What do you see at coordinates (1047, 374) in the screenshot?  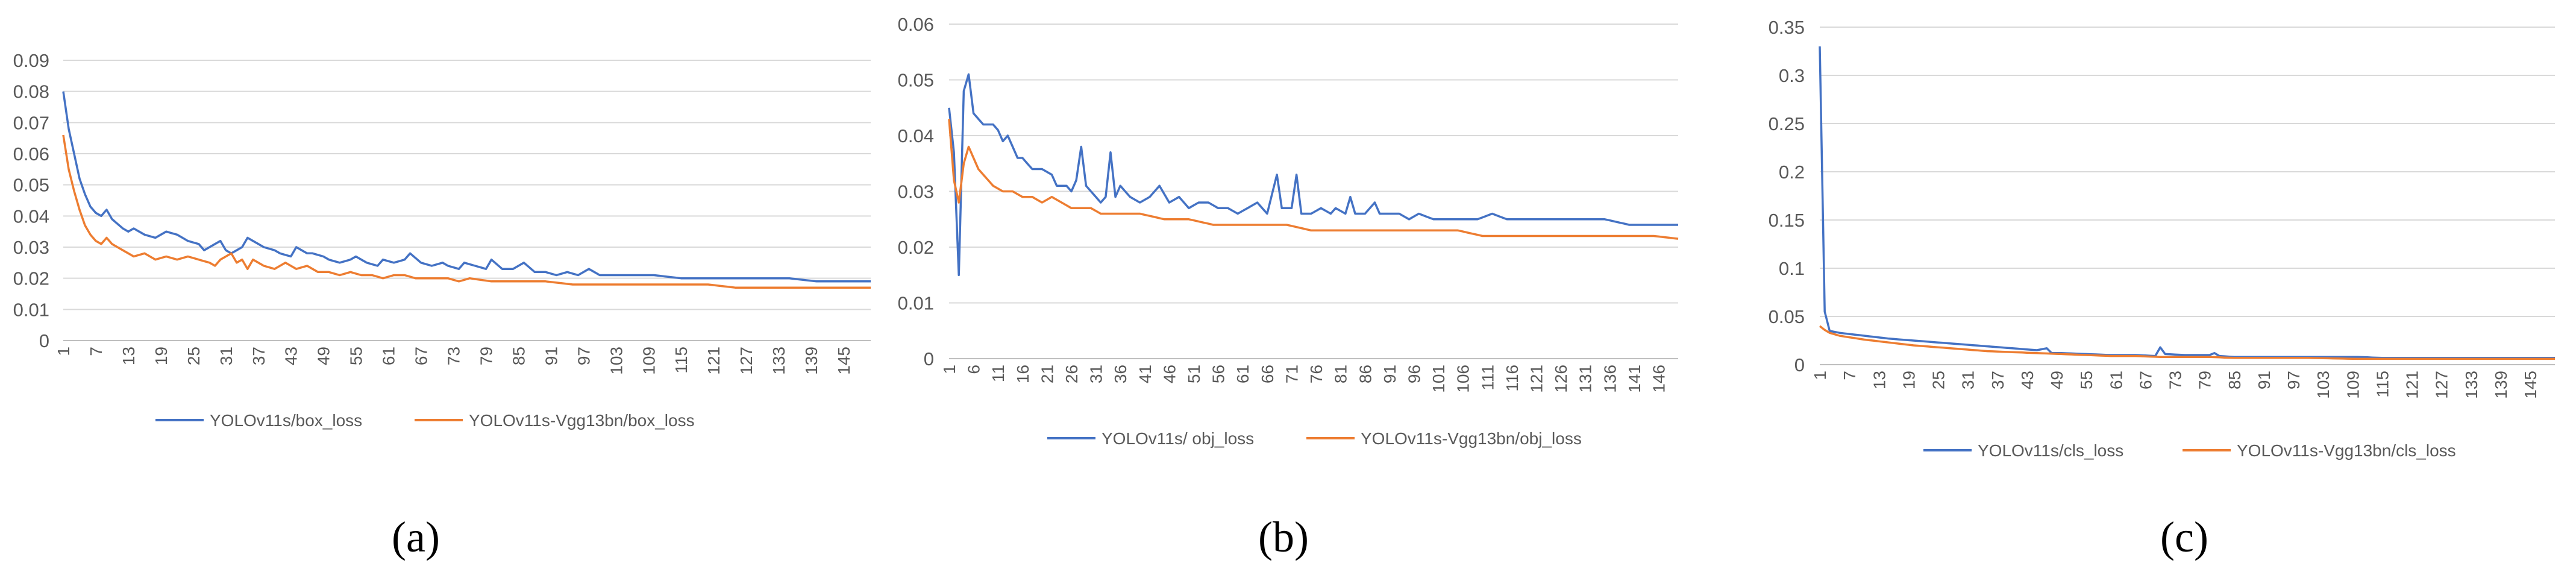 I see `x-tick-label: 21` at bounding box center [1047, 374].